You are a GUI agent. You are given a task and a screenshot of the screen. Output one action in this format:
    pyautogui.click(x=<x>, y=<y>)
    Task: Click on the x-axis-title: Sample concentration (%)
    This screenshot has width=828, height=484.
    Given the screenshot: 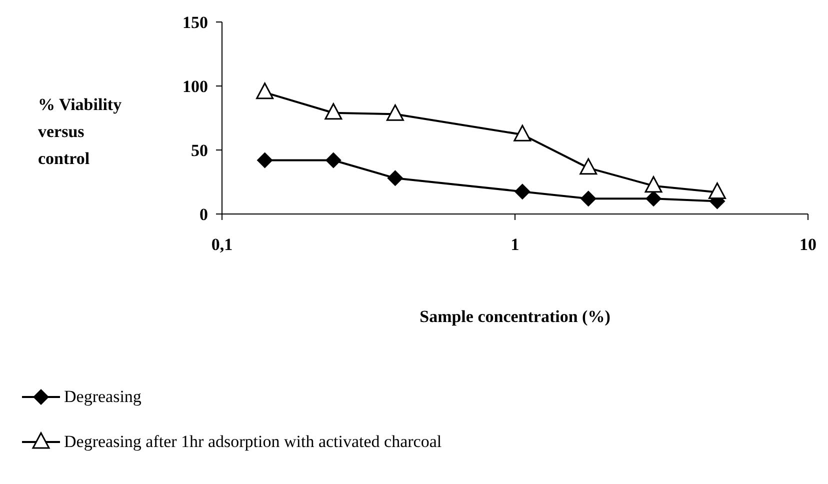 What is the action you would take?
    pyautogui.click(x=515, y=316)
    